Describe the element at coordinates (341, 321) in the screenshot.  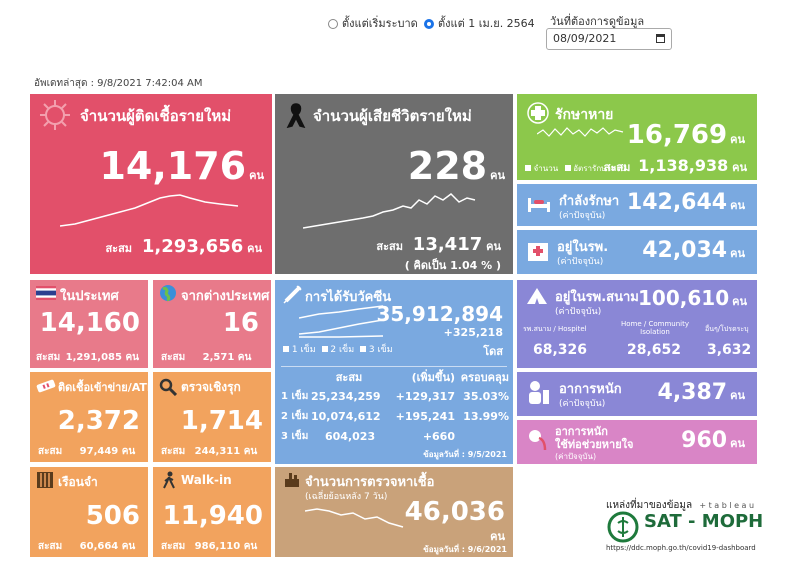
I see `vaccine-sparkline` at that location.